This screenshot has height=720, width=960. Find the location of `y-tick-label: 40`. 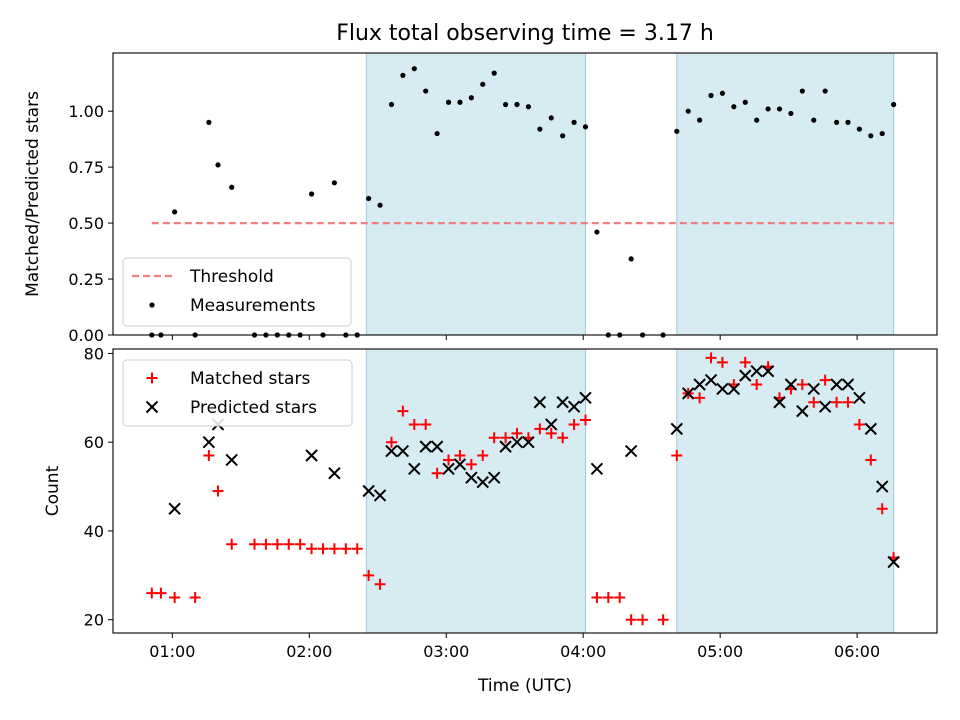

y-tick-label: 40 is located at coordinates (94, 531).